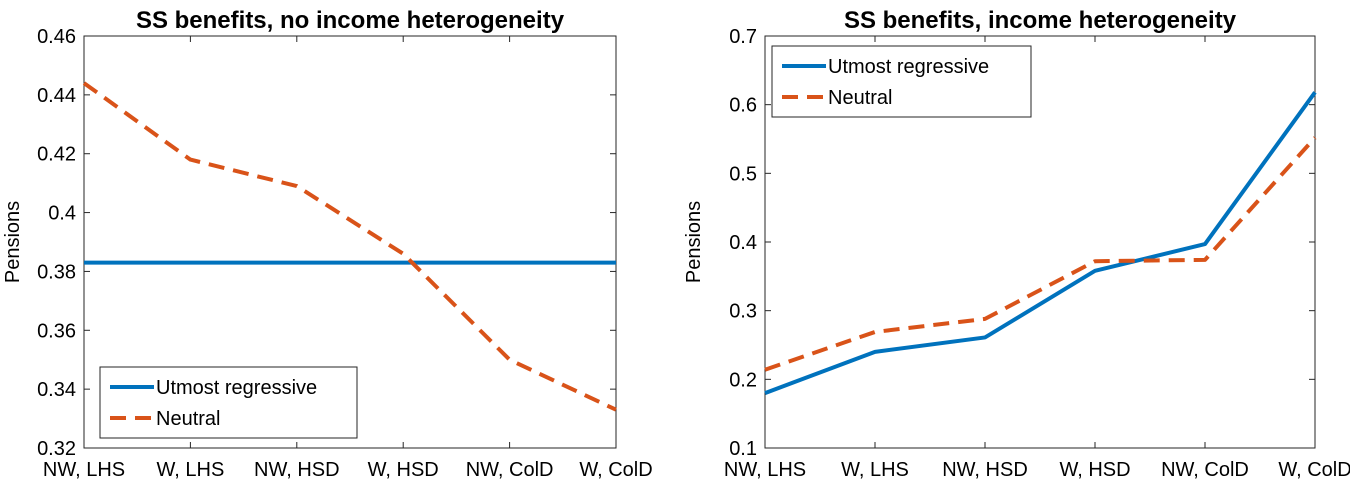 Image resolution: width=1350 pixels, height=486 pixels. Describe the element at coordinates (743, 312) in the screenshot. I see `y-tick-label: 0.3` at that location.